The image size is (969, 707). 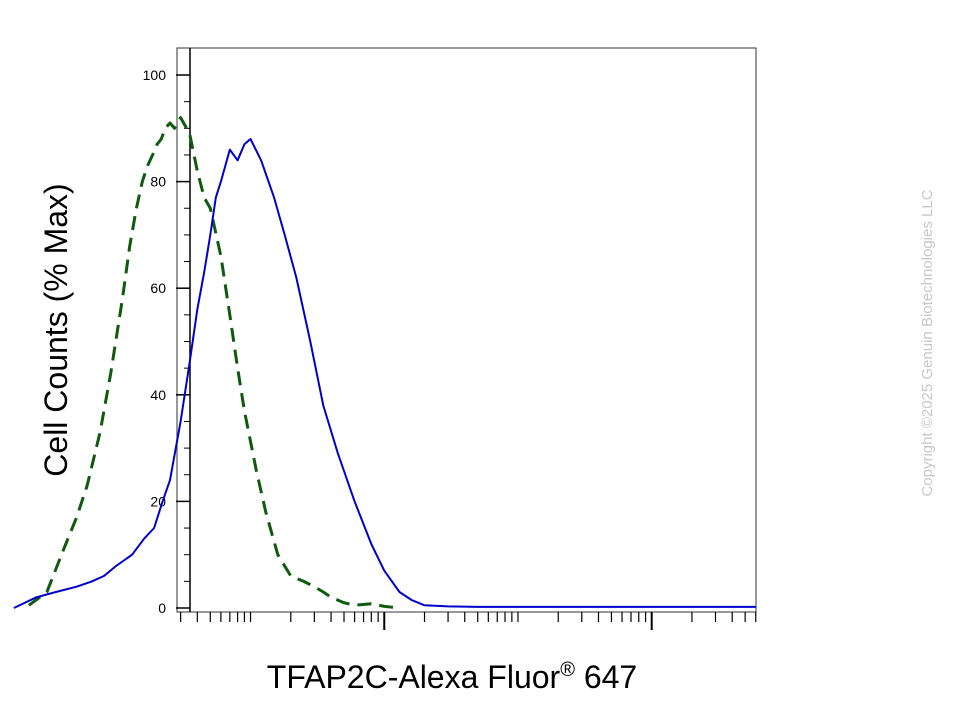 I want to click on y-tick-label: 40, so click(x=158, y=395).